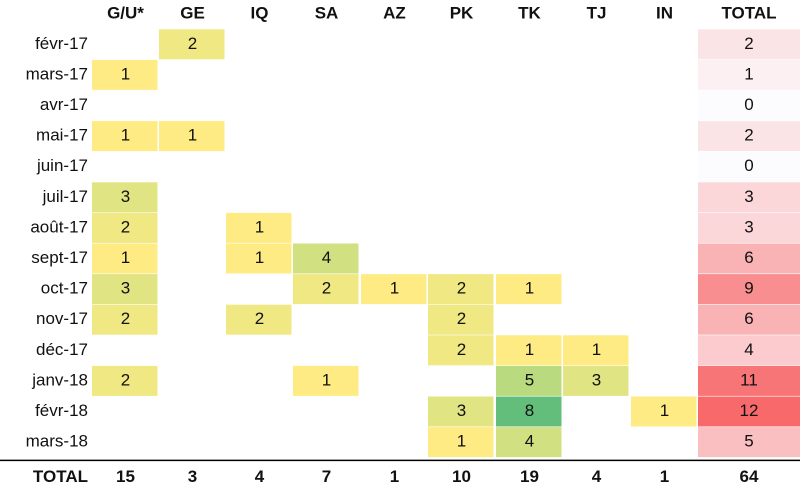 Image resolution: width=800 pixels, height=492 pixels. Describe the element at coordinates (192, 12) in the screenshot. I see `column-header: GE` at that location.